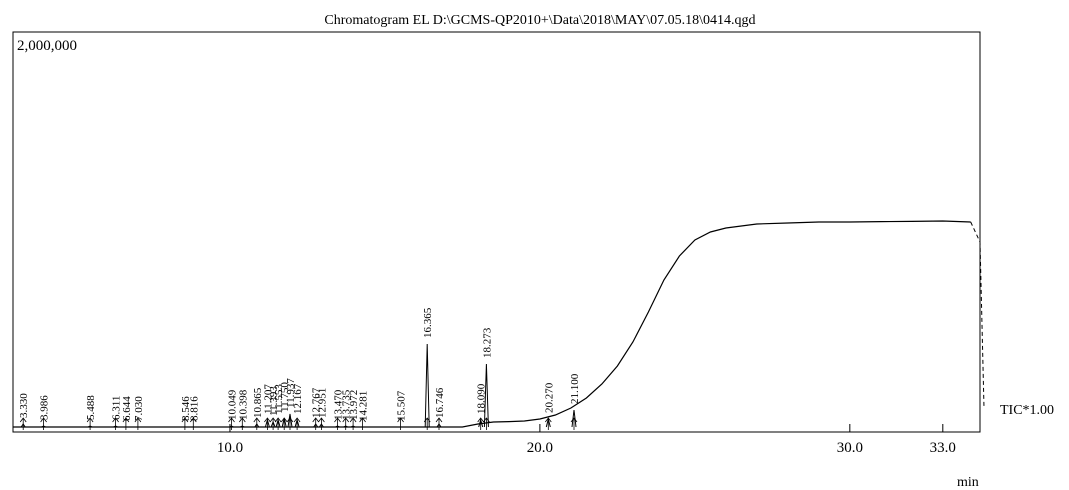  I want to click on peak-label: 16.365, so click(428, 322).